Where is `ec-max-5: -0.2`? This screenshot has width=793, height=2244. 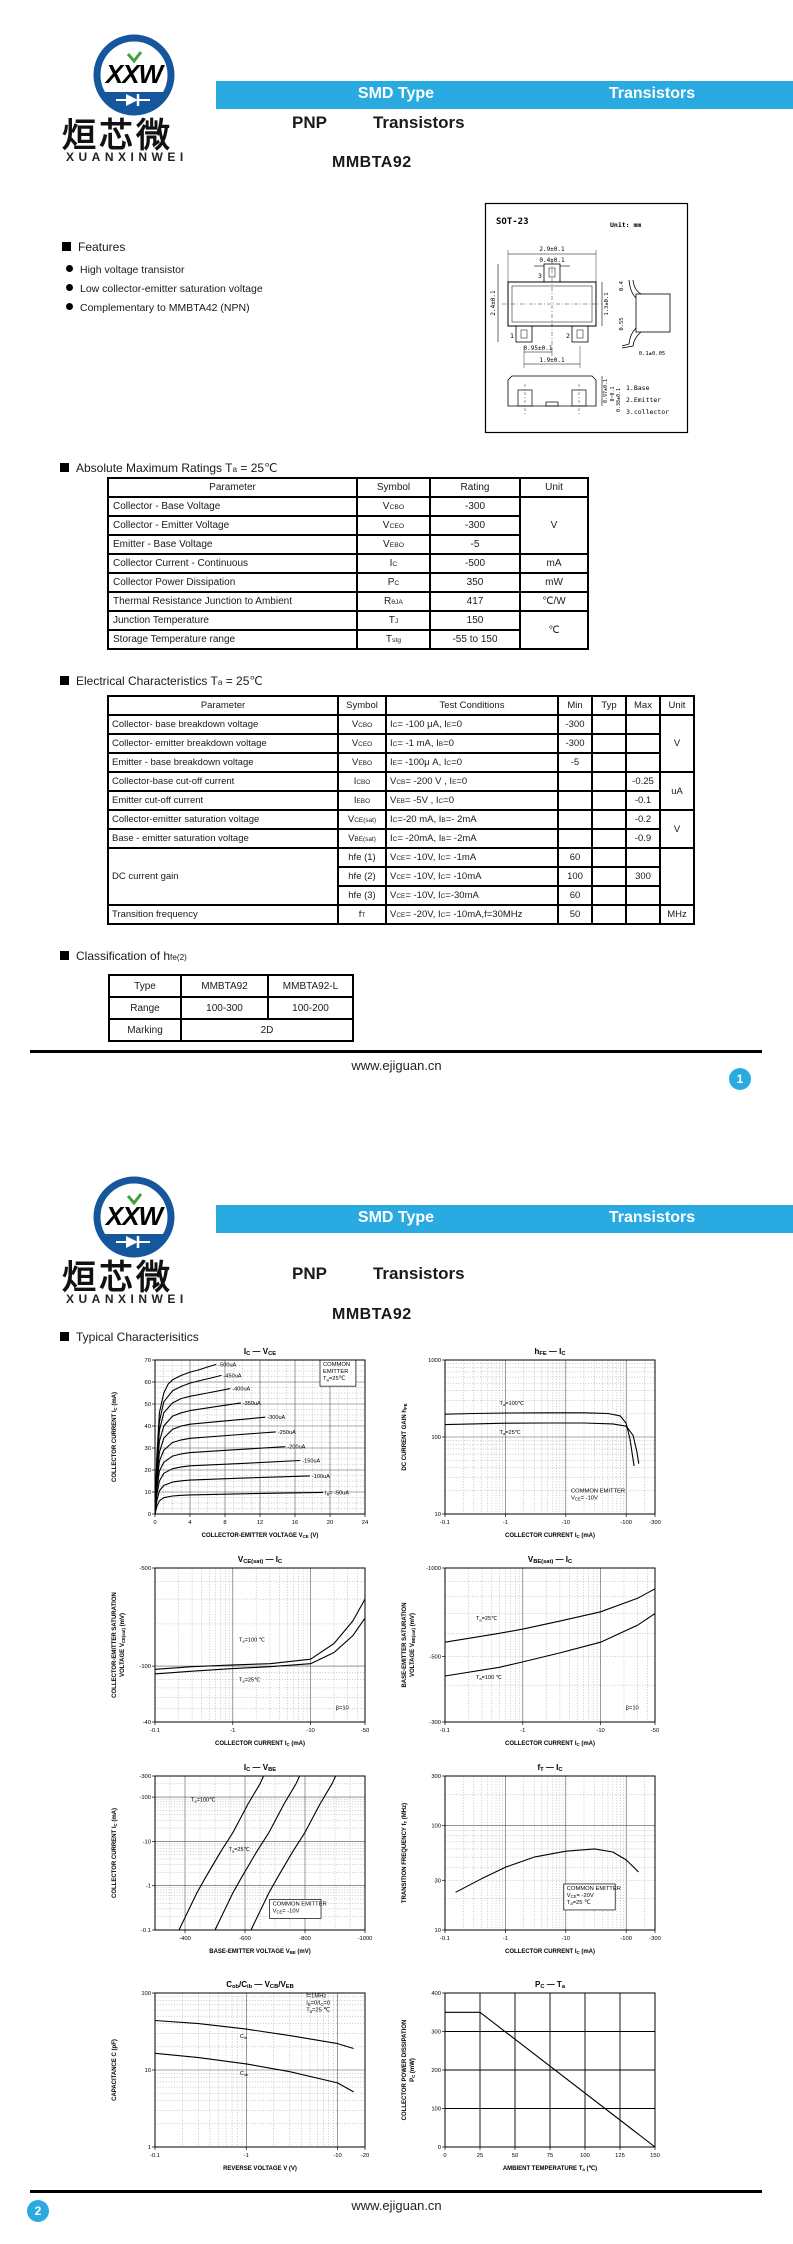 ec-max-5: -0.2 is located at coordinates (643, 819).